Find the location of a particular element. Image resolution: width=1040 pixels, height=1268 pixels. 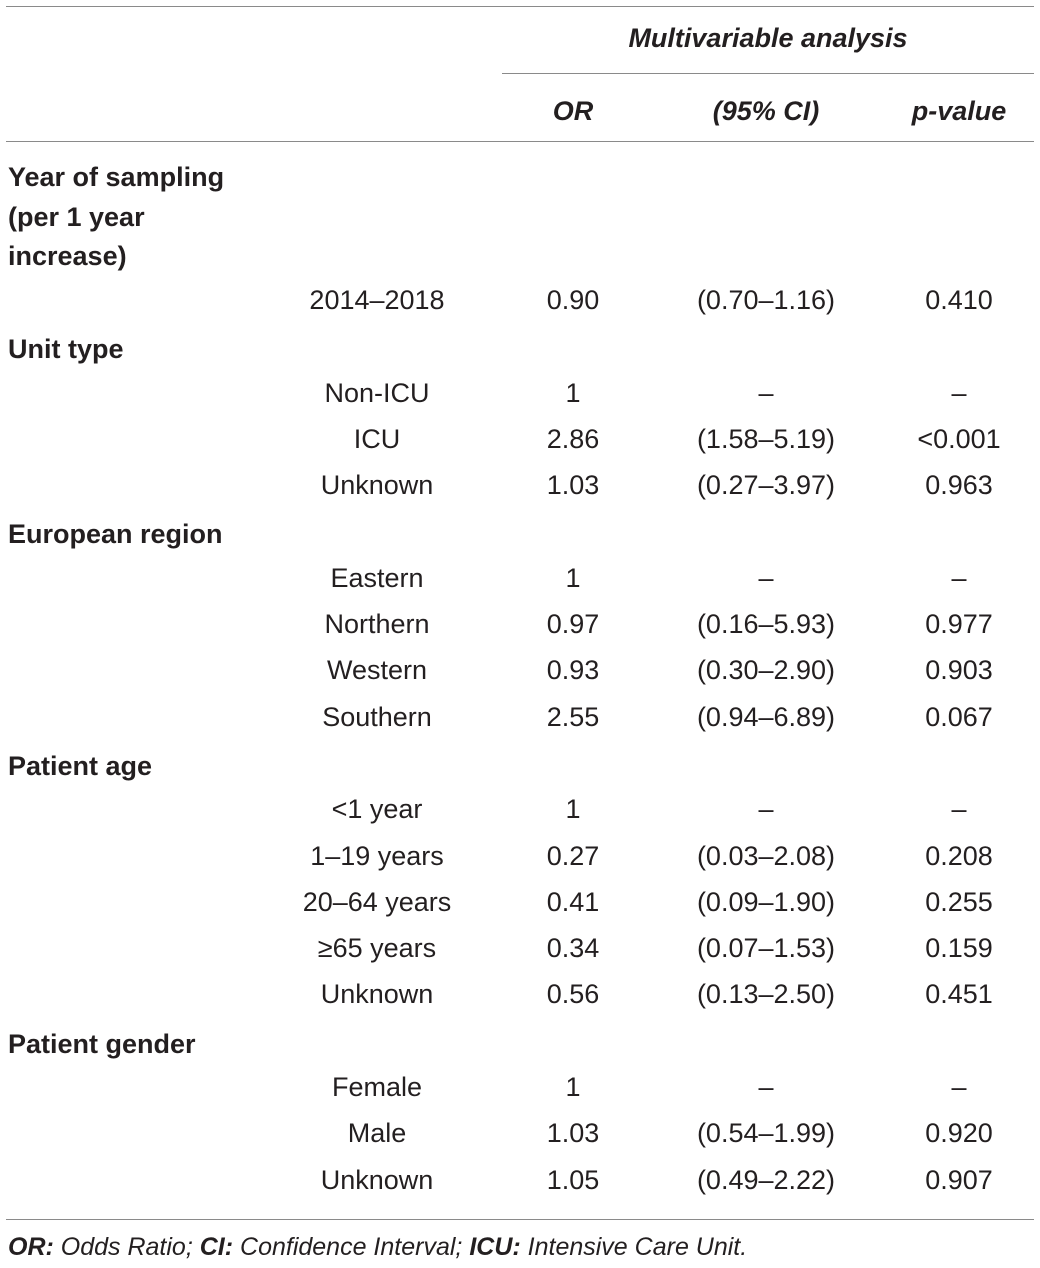

p-value-cell: 0.067 is located at coordinates (959, 716).